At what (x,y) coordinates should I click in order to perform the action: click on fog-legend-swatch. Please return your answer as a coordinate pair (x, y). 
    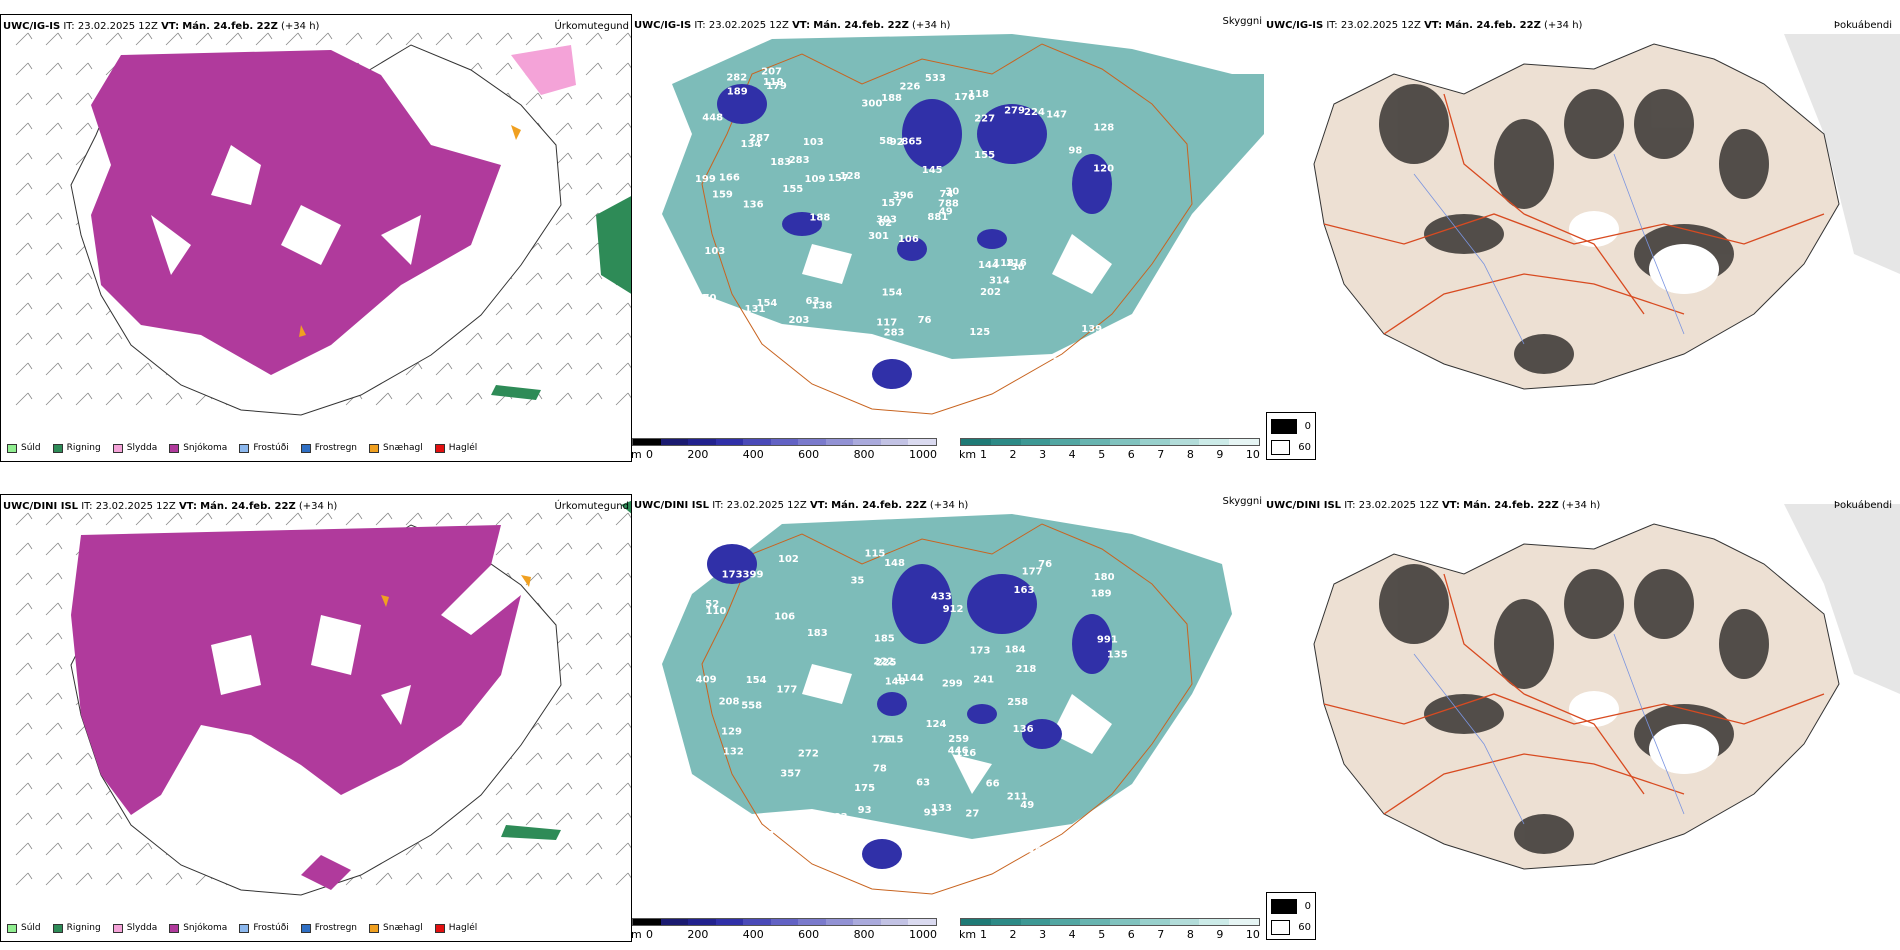
    Looking at the image, I should click on (1284, 426).